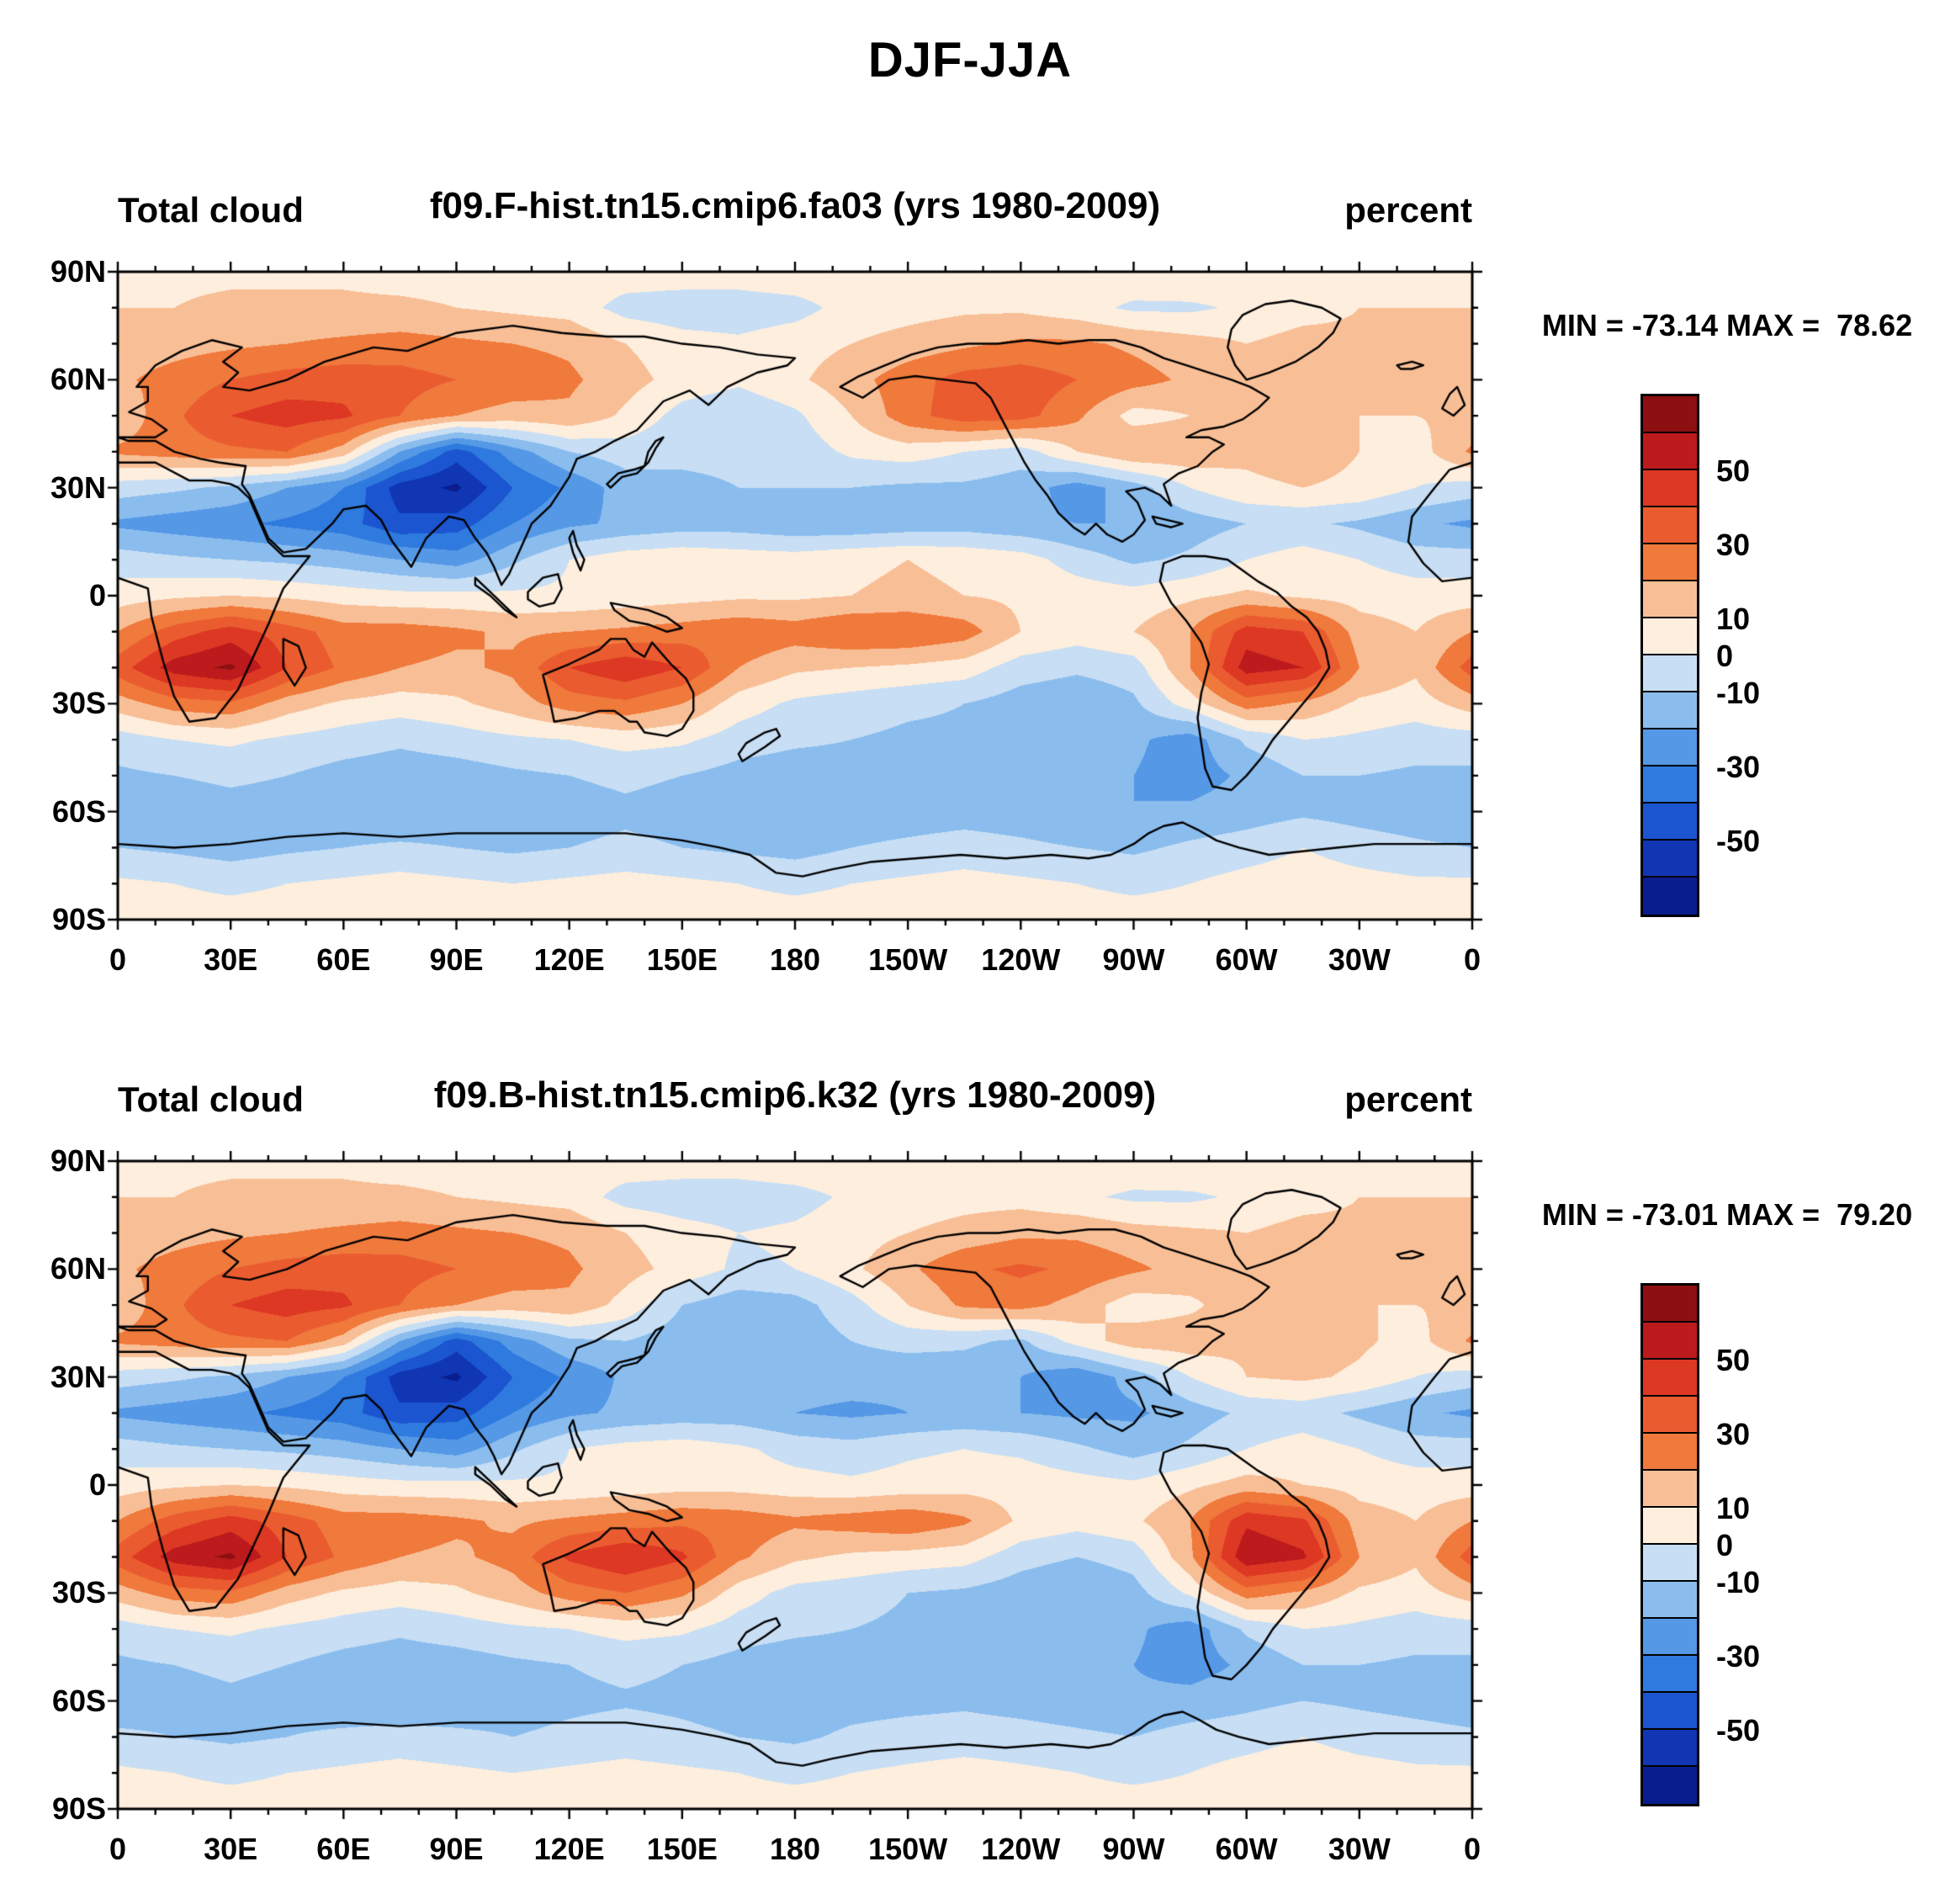 This screenshot has width=1940, height=1904. Describe the element at coordinates (1727, 1214) in the screenshot. I see `minmax-label-bottom: MIN = -73.01 MAX = 79.20` at that location.